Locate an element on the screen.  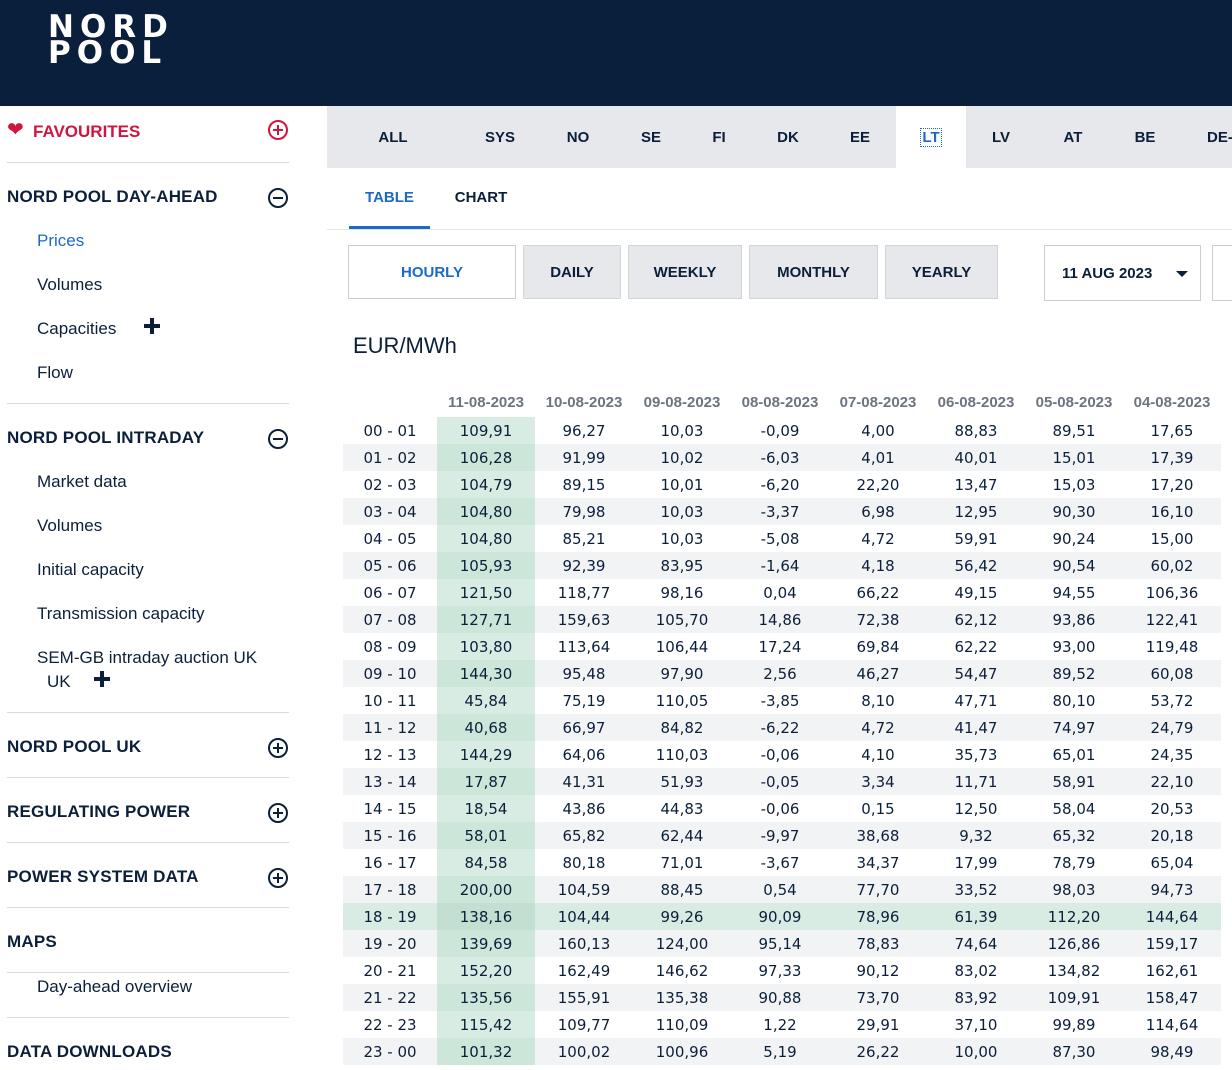
date-select: 11 AUG 2023 is located at coordinates (1122, 273).